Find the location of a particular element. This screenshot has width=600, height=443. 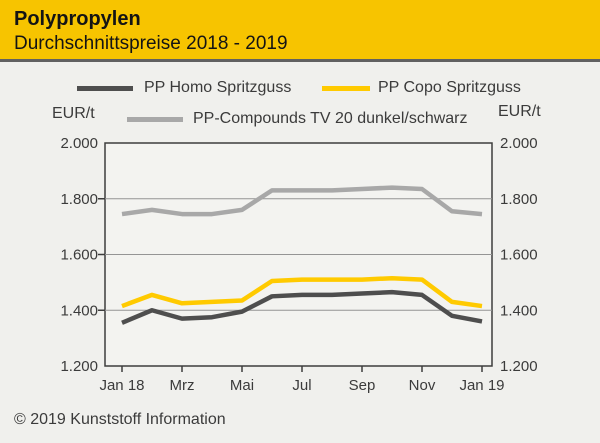

page-subtitle: Durchschnittspreise 2018 - 2019 is located at coordinates (151, 43).